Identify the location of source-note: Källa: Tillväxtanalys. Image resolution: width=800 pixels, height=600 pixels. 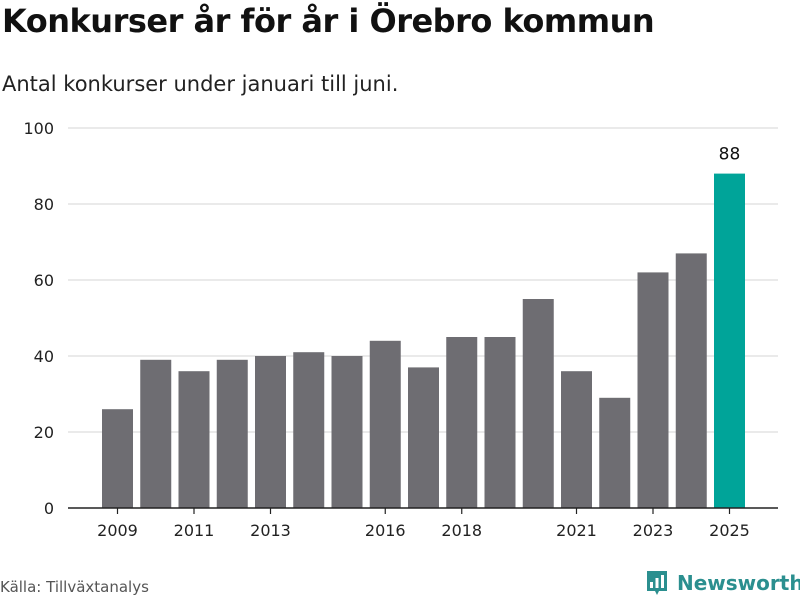
(74, 587).